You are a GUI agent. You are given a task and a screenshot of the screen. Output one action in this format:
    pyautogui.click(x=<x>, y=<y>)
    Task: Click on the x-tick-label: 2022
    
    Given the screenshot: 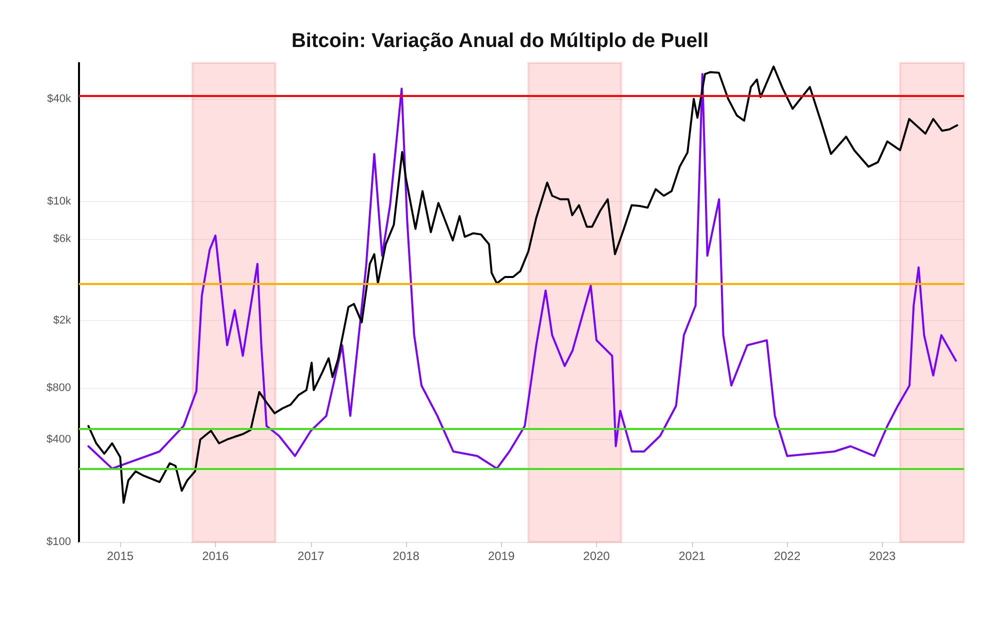 What is the action you would take?
    pyautogui.click(x=787, y=556)
    